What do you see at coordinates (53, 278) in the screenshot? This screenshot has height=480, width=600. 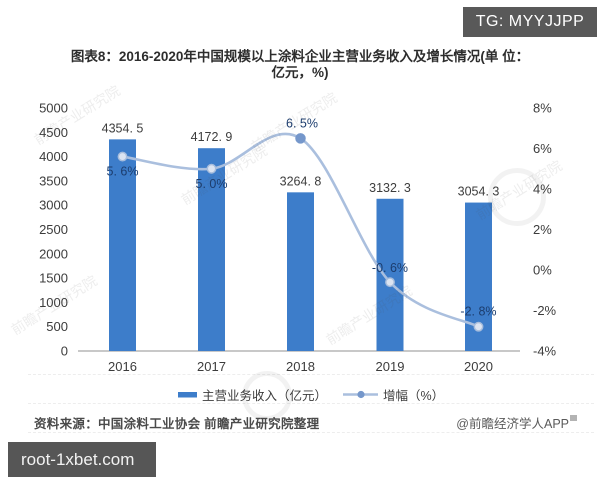 I see `left-axis-tick-1500: 1500` at bounding box center [53, 278].